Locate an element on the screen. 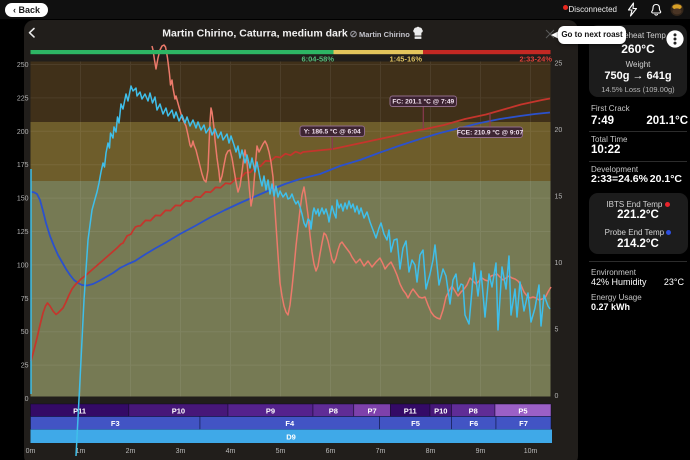 The width and height of the screenshot is (690, 460). svg-text: F3 is located at coordinates (115, 423).